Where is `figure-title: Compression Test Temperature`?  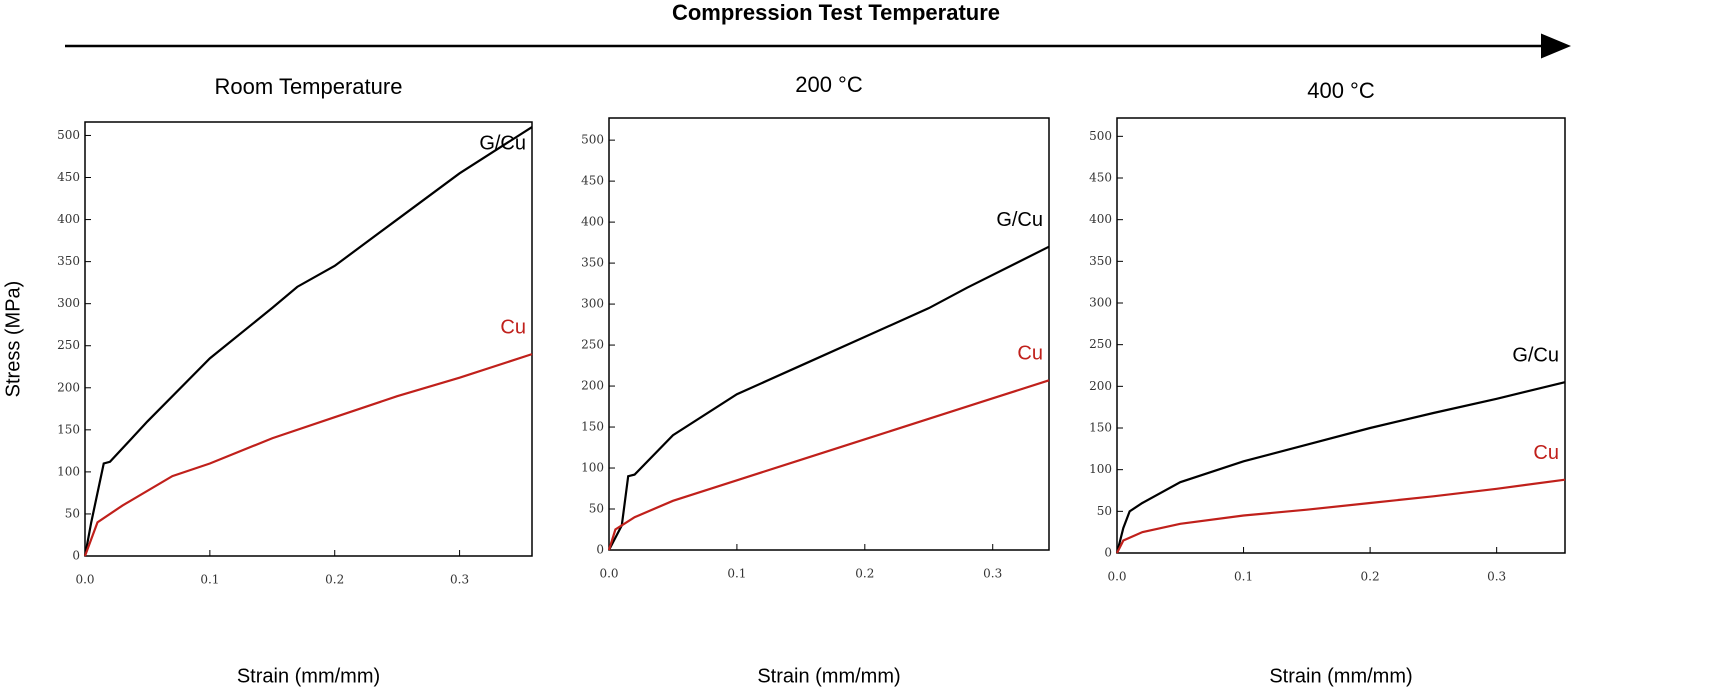
figure-title: Compression Test Temperature is located at coordinates (836, 12).